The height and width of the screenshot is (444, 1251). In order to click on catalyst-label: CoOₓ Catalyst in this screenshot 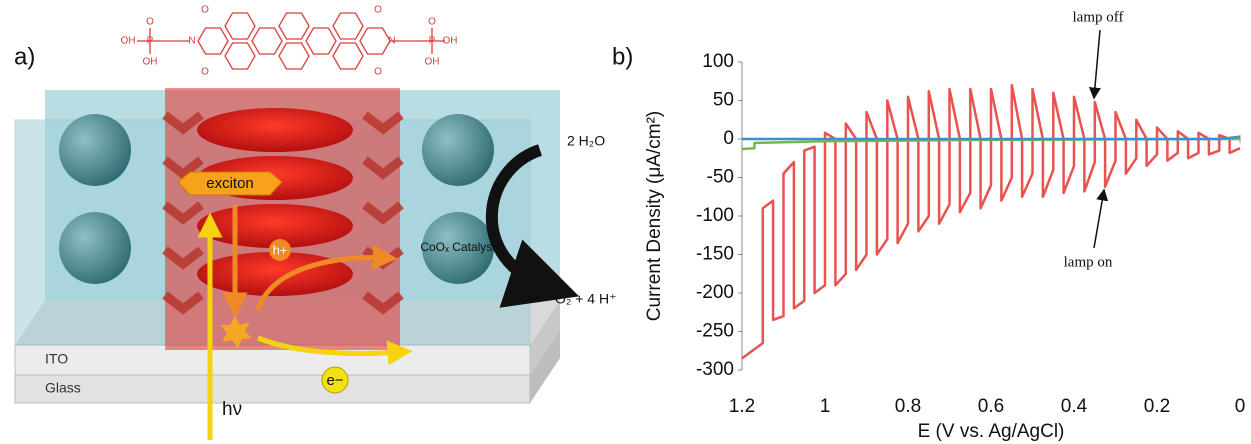, I will do `click(458, 247)`.